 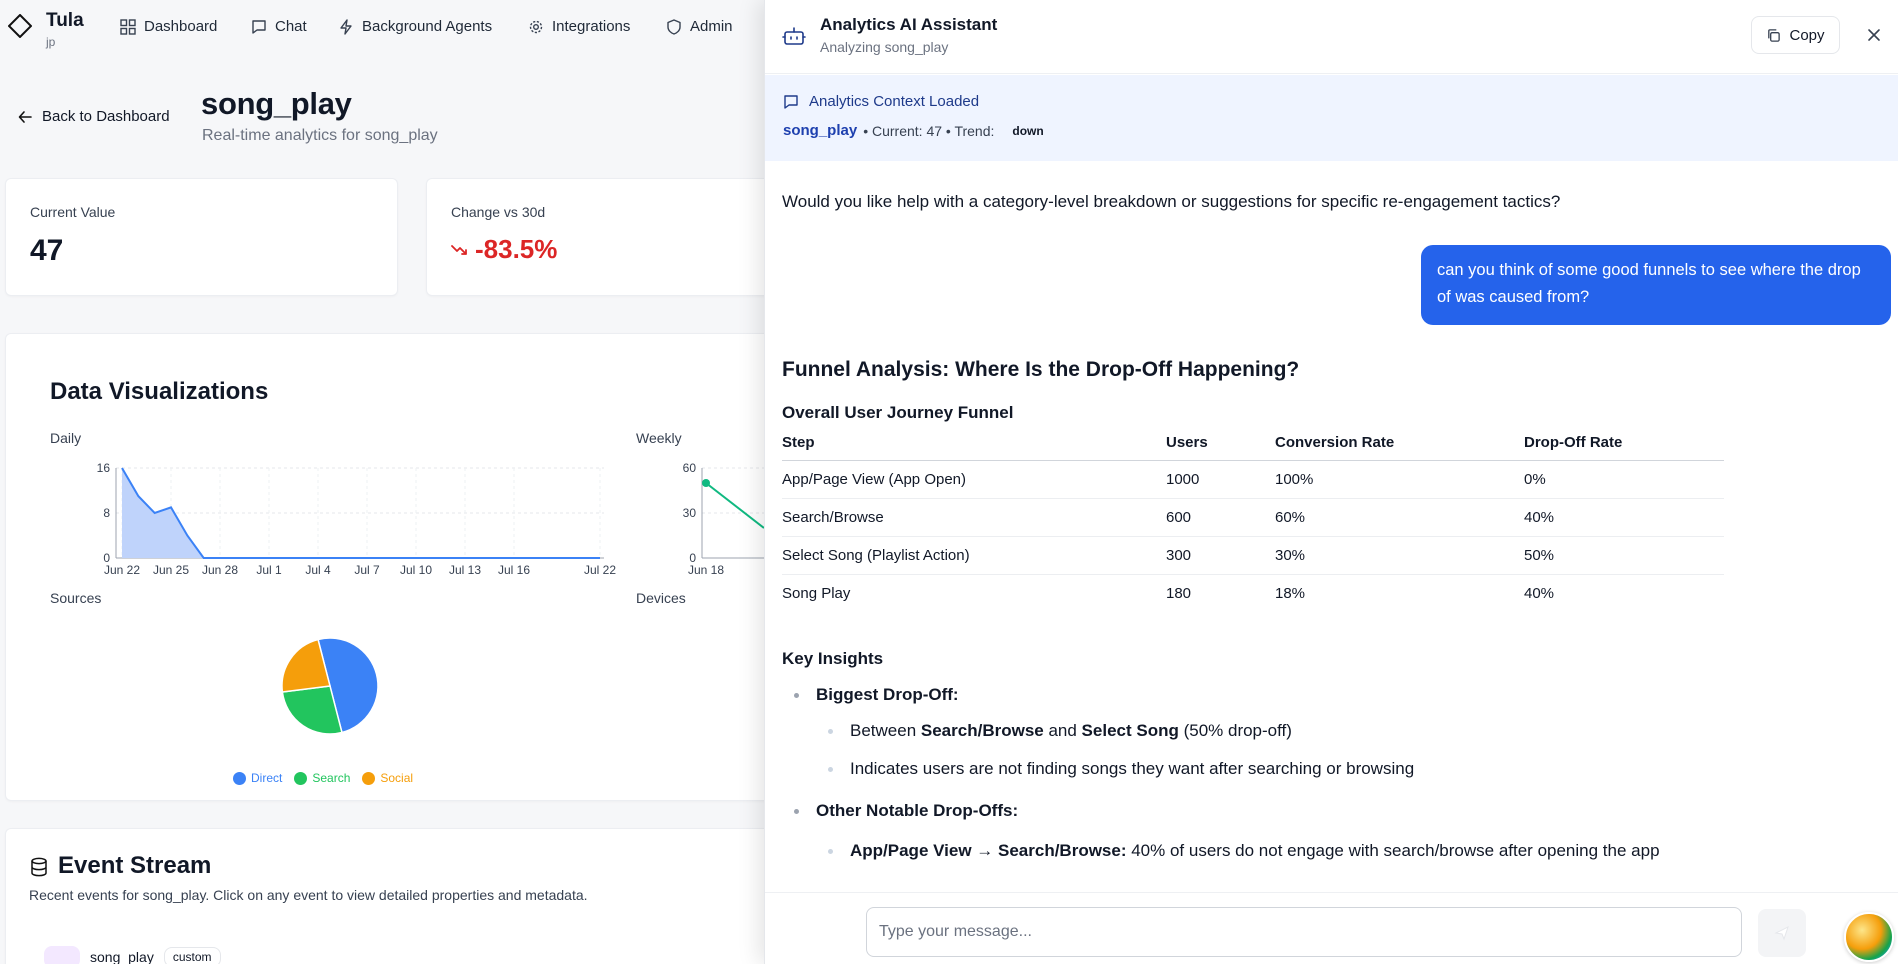 What do you see at coordinates (106, 116) in the screenshot?
I see `back-link-label: Back to Dashboard` at bounding box center [106, 116].